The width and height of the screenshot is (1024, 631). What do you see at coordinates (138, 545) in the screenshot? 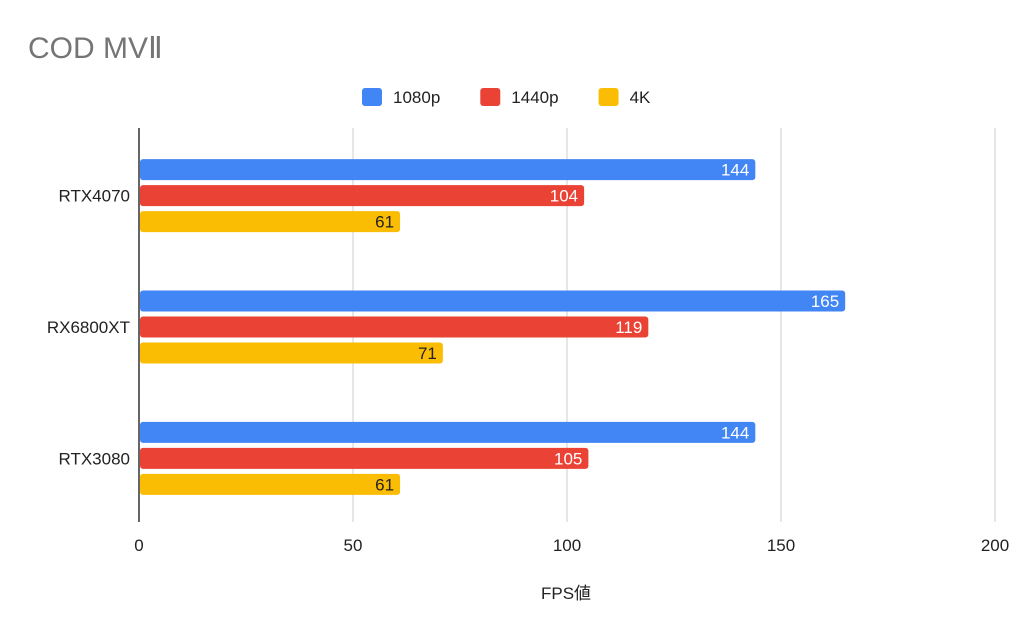
I see `x-tick-label: 0` at bounding box center [138, 545].